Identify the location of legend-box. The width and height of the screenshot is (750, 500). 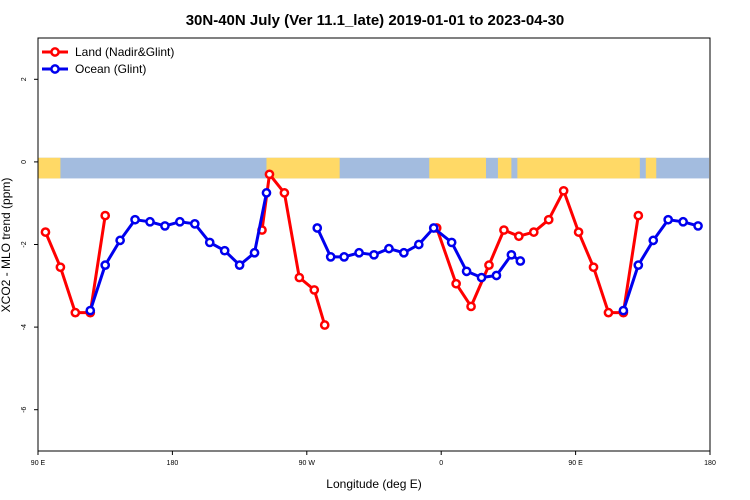
(119, 59).